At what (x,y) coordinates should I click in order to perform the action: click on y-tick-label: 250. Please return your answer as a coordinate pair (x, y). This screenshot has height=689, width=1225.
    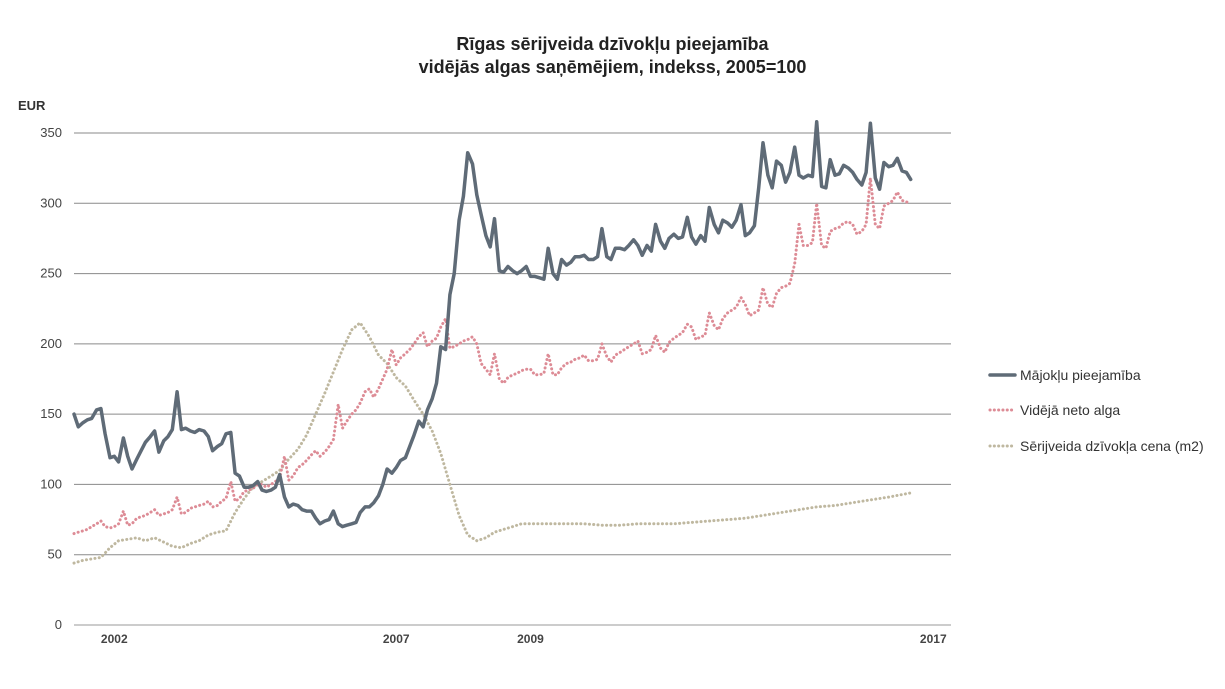
    Looking at the image, I should click on (51, 273).